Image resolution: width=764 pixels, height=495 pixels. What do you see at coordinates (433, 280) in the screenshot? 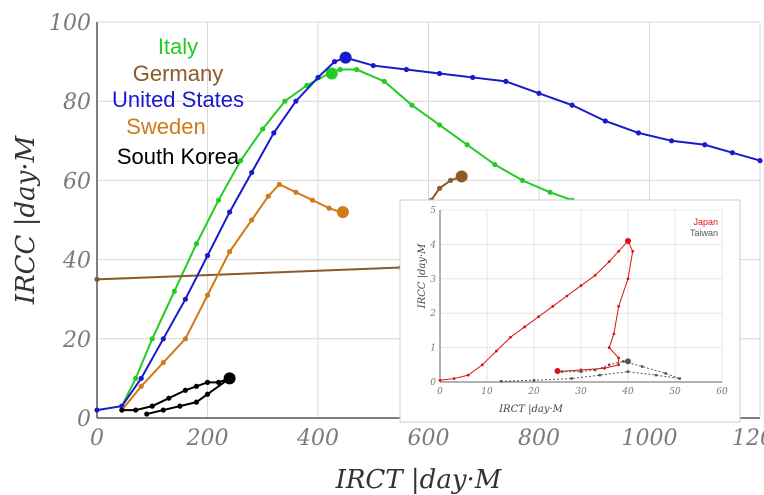
I see `inset-y-tick-label: 3` at bounding box center [433, 280].